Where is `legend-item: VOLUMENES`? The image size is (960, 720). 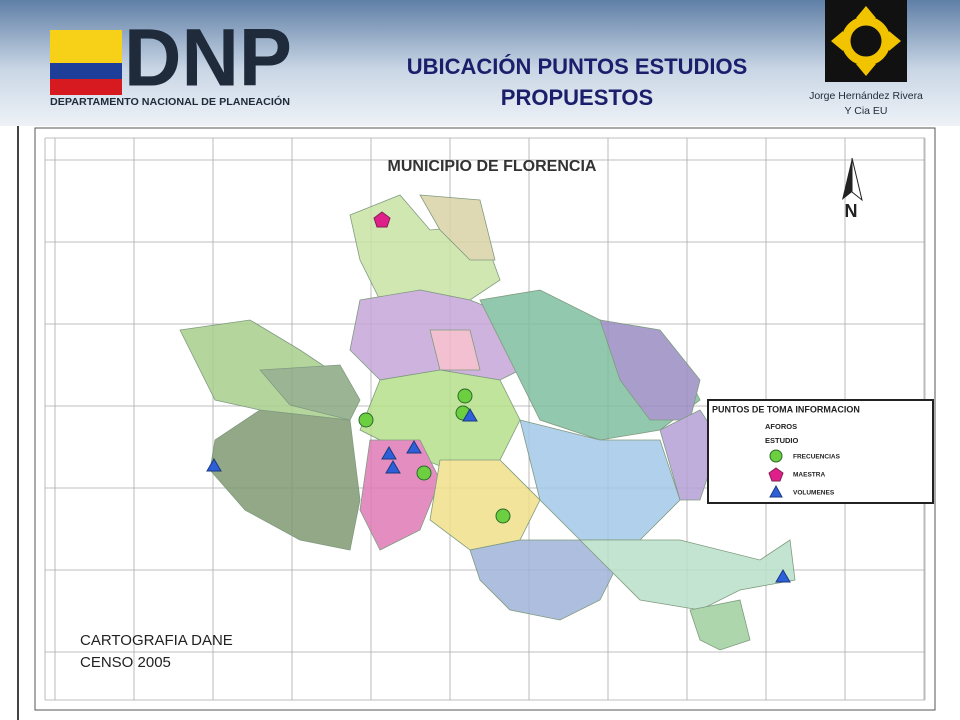 legend-item: VOLUMENES is located at coordinates (814, 493).